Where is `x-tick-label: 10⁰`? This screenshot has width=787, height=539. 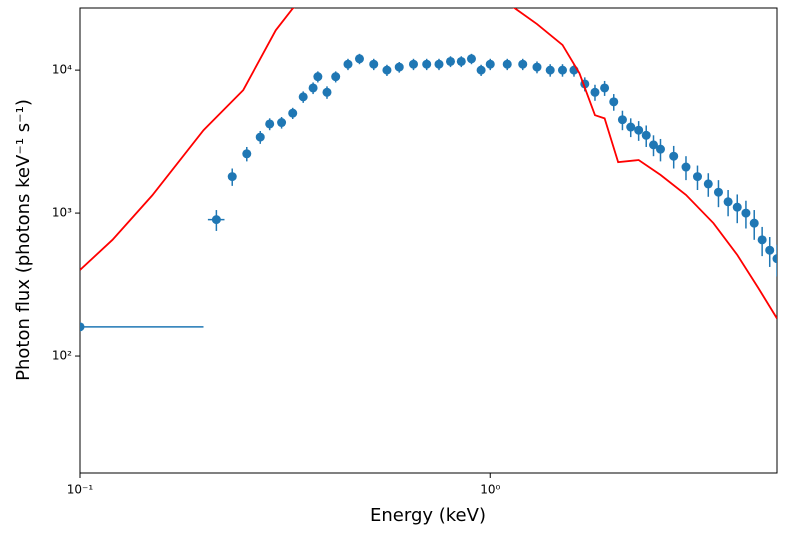
x-tick-label: 10⁰ is located at coordinates (490, 490).